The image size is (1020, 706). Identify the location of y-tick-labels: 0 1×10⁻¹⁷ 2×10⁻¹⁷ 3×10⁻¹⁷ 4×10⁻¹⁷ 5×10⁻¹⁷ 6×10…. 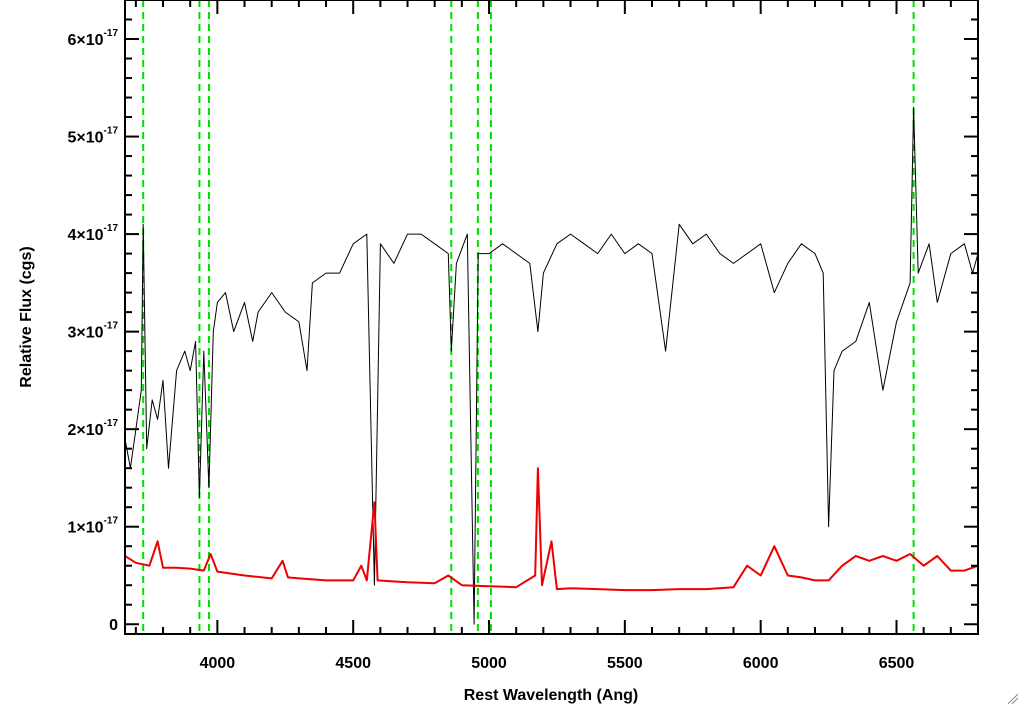
(93, 331).